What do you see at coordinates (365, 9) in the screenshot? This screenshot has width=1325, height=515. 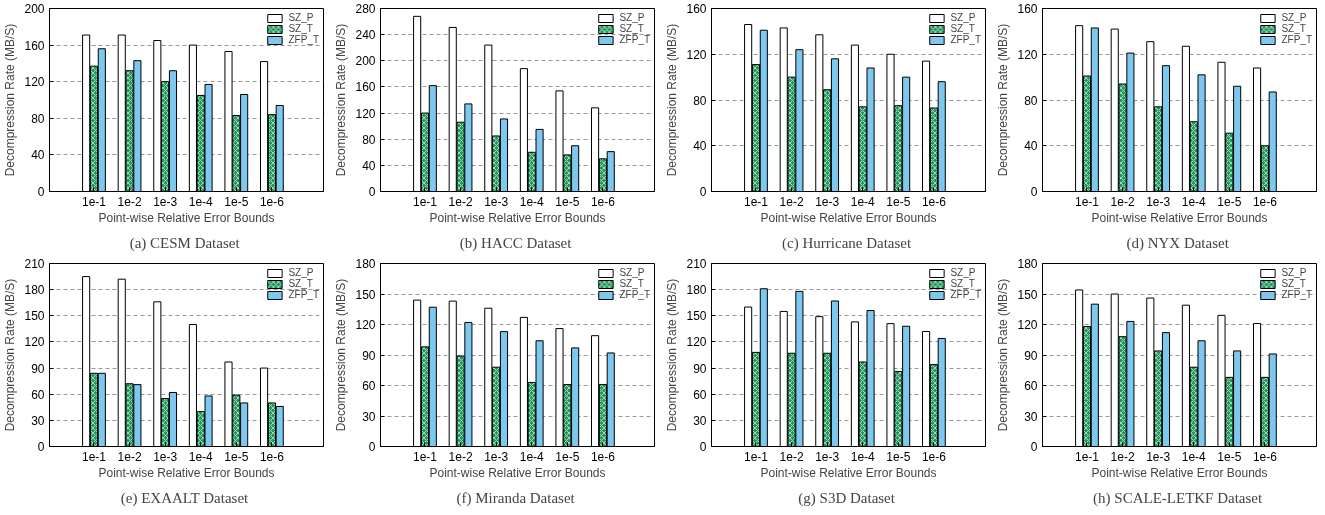 I see `y-tick-label: 280` at bounding box center [365, 9].